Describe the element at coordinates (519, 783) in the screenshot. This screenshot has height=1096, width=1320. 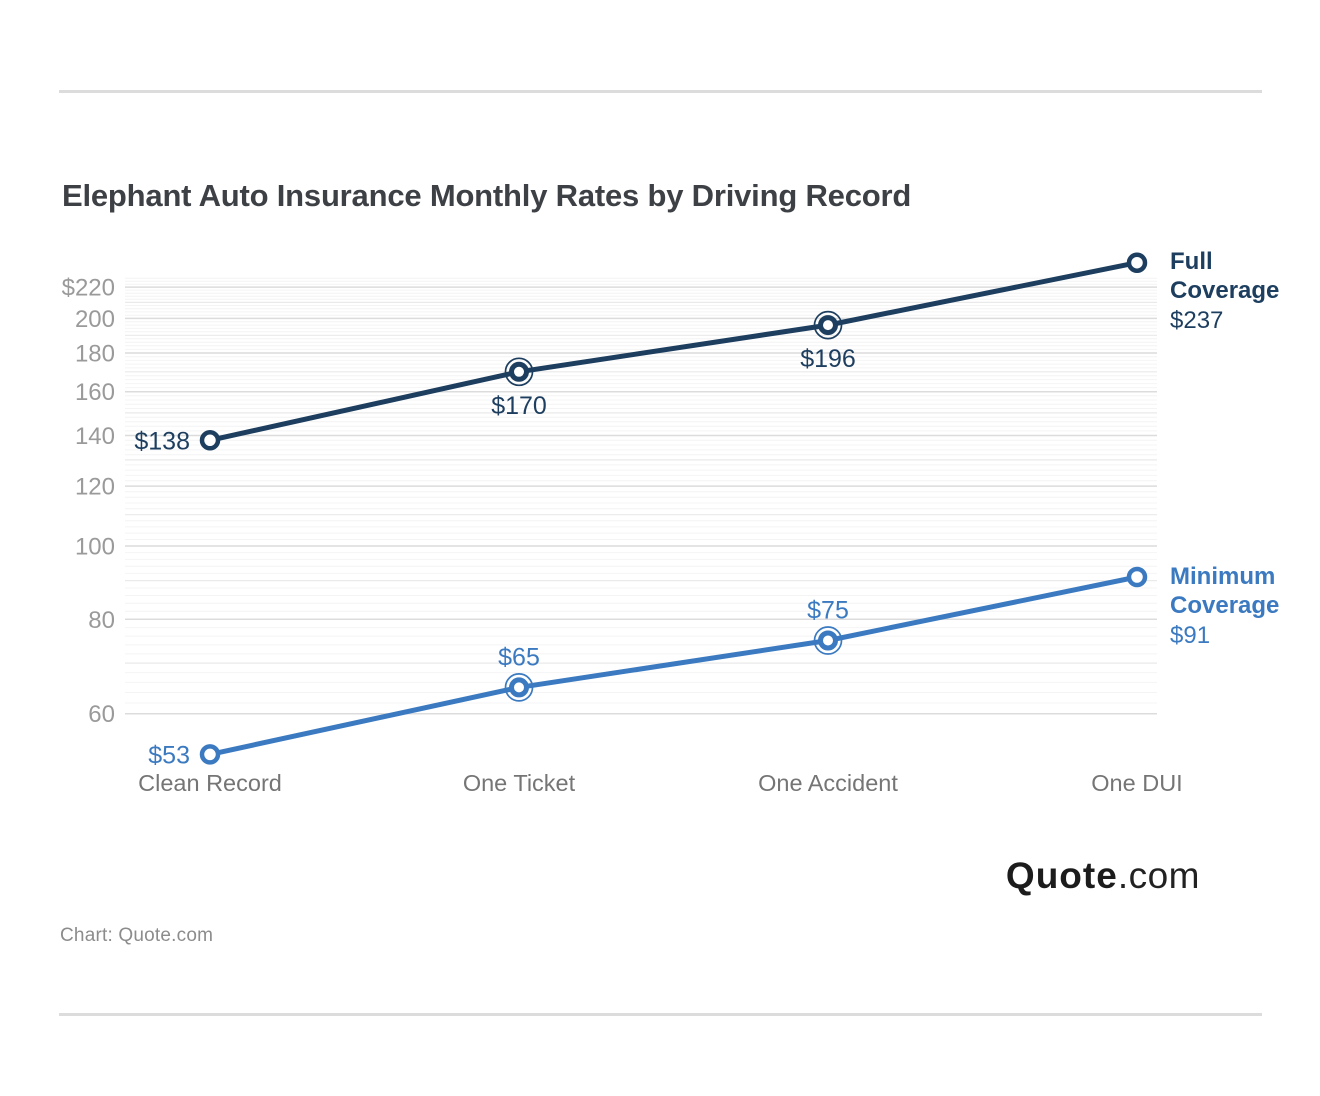
I see `x-axis-label: One Ticket` at that location.